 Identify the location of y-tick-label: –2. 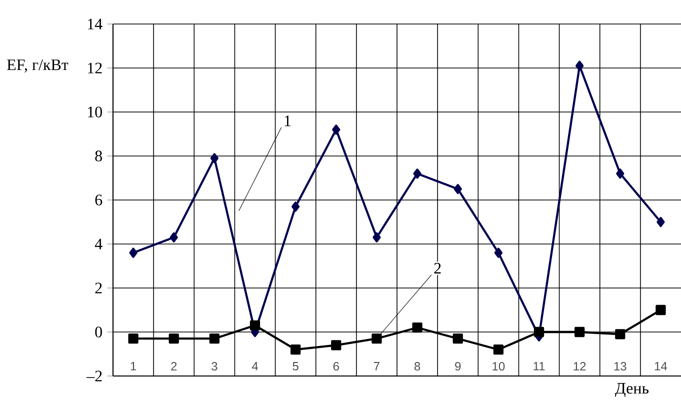
(94, 376).